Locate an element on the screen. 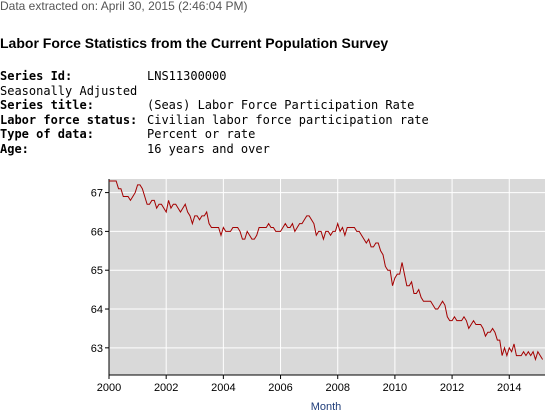  x-tick-label: 2012 is located at coordinates (452, 388).